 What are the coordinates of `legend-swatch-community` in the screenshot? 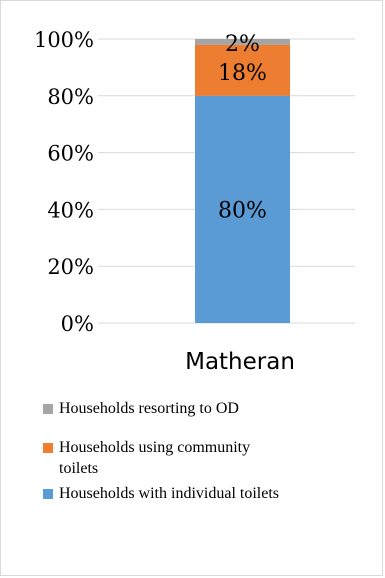 It's located at (48, 448).